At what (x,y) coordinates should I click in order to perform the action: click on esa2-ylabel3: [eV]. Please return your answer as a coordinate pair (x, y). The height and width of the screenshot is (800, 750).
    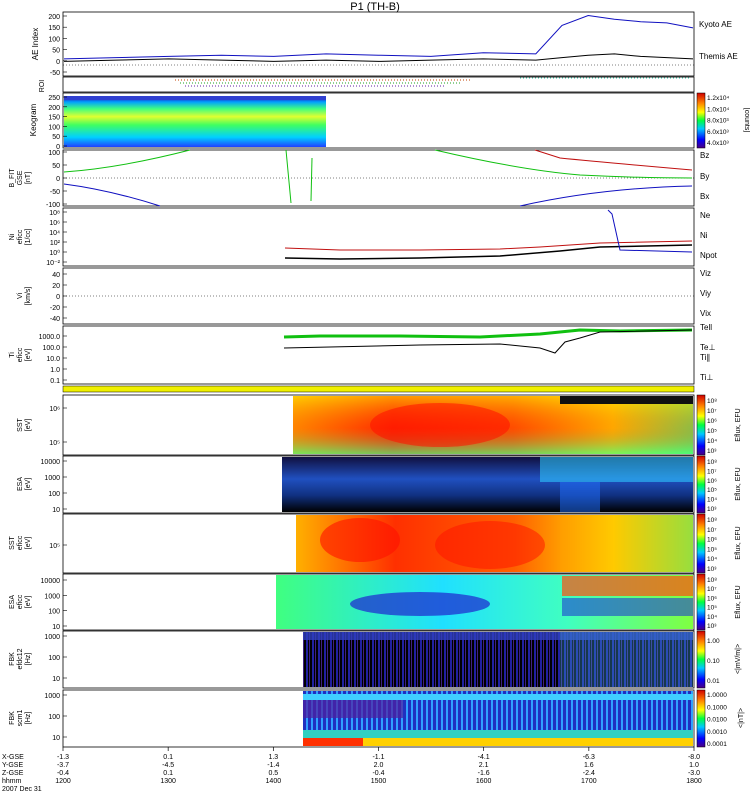
    Looking at the image, I should click on (28, 602).